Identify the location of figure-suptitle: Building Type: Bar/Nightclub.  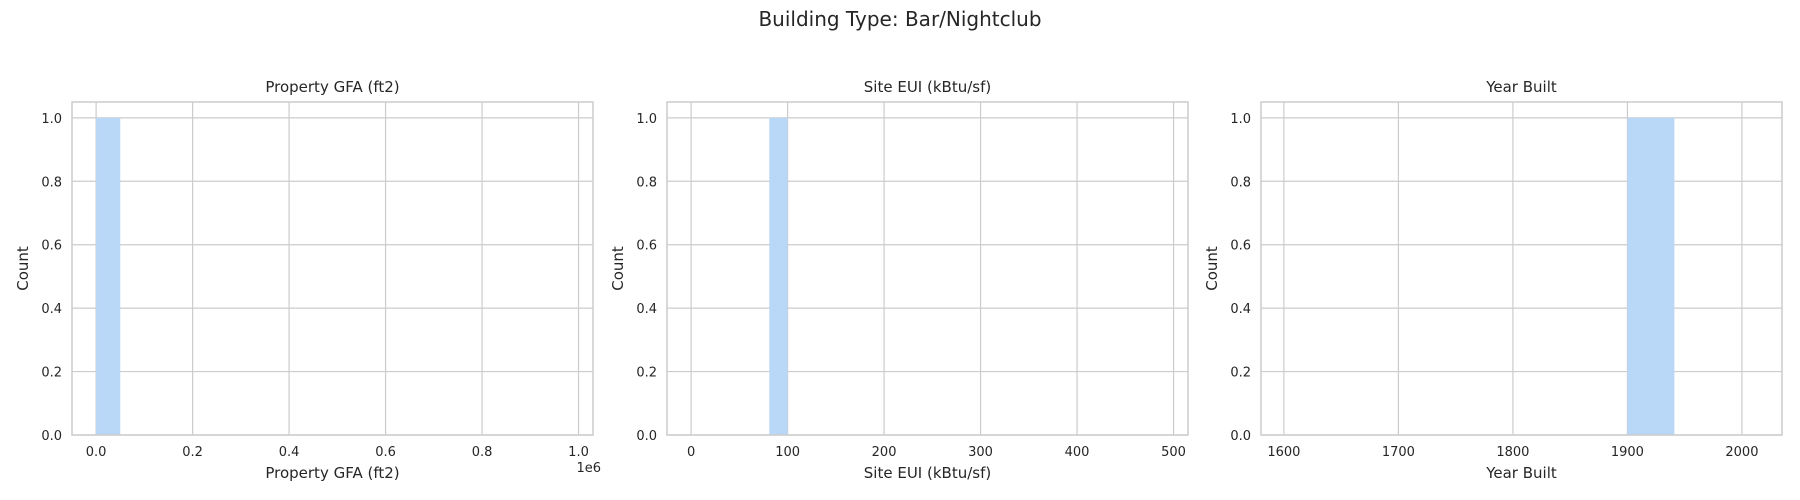
(899, 19).